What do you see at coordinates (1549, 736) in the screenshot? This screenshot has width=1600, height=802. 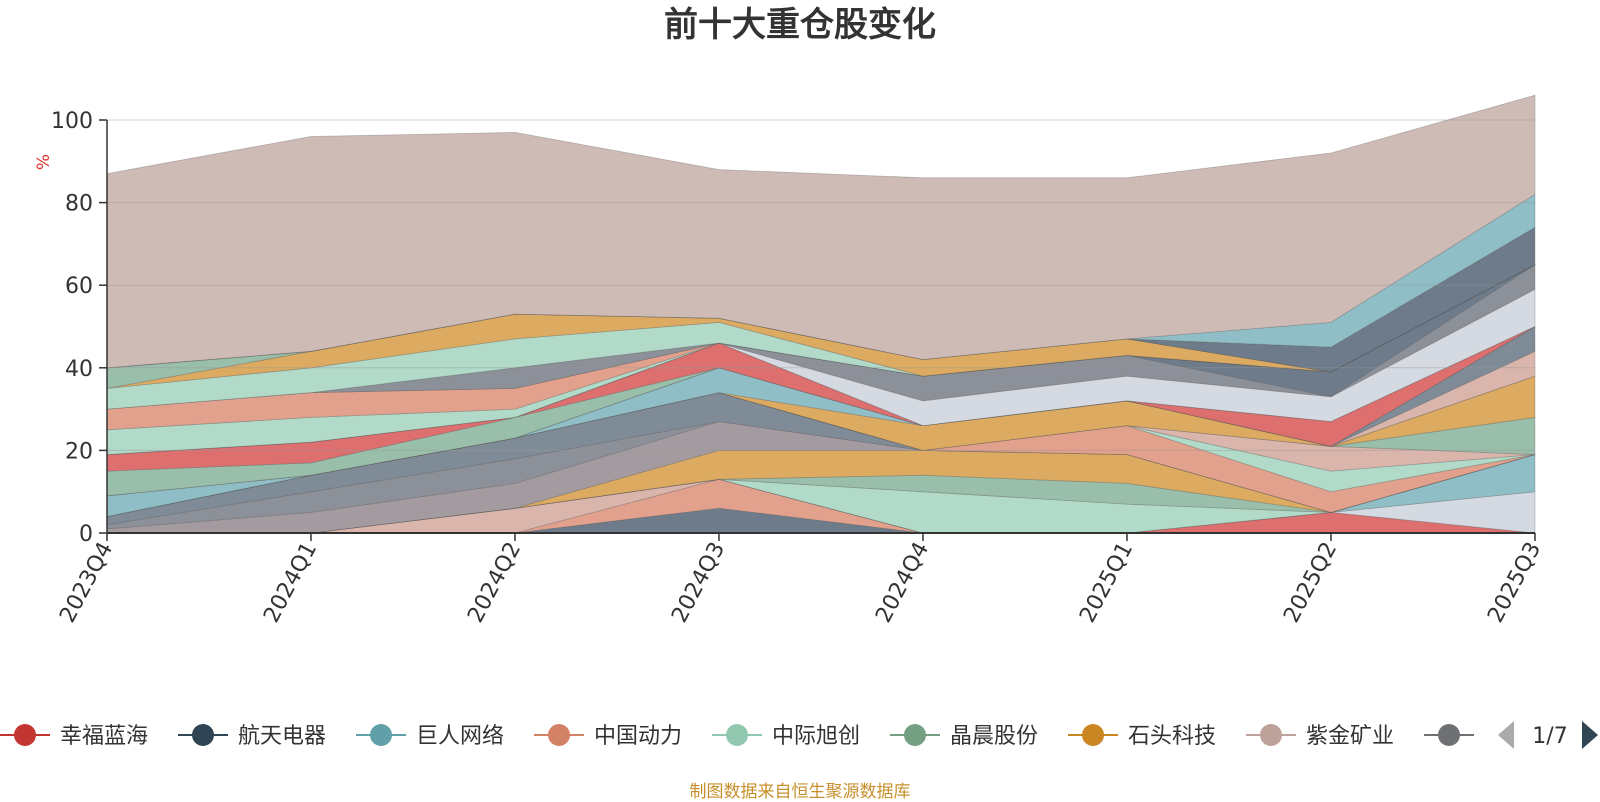 I see `legend-page-indicator: 1/7` at bounding box center [1549, 736].